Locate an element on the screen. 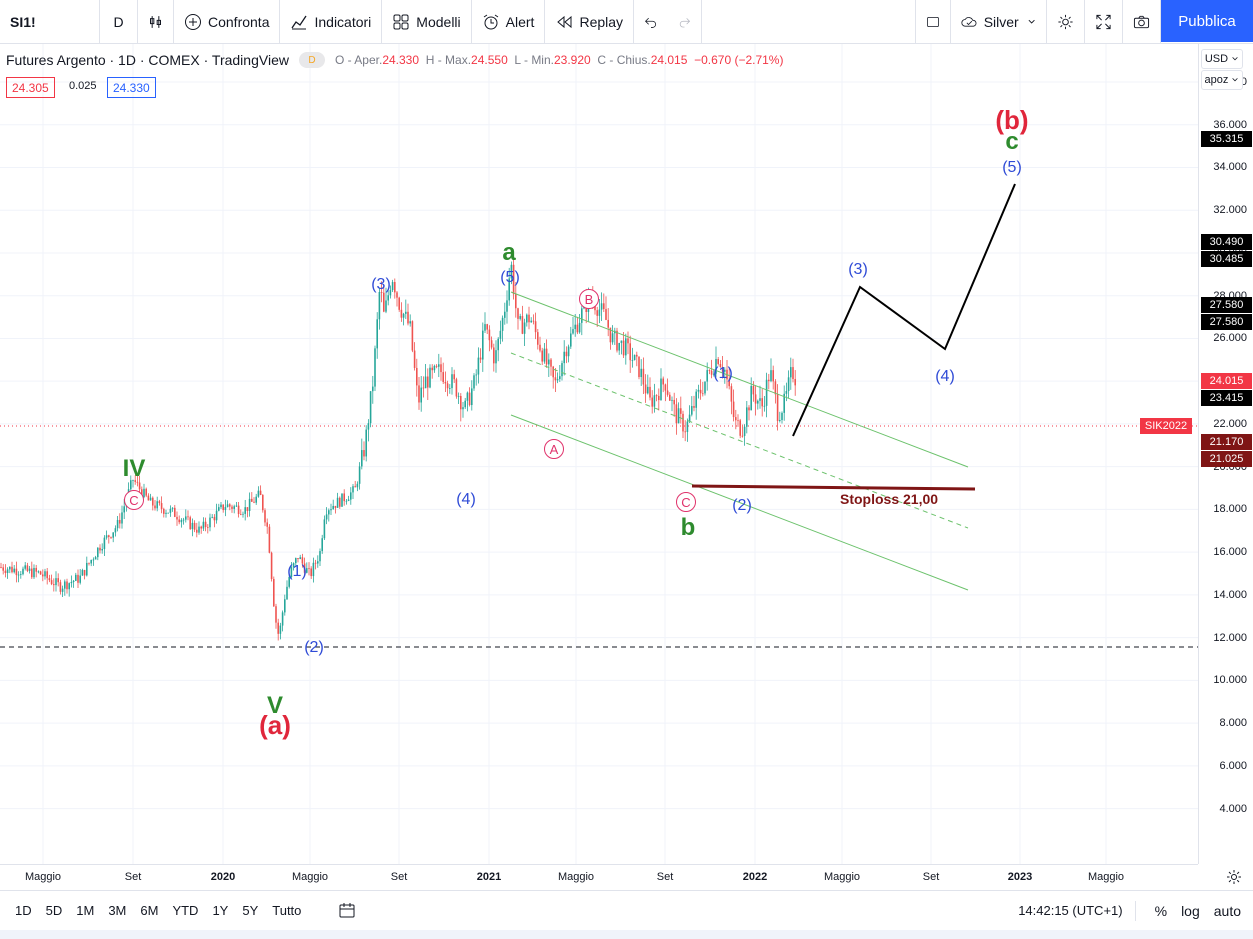  ask-price-box: 24.330 is located at coordinates (131, 87).